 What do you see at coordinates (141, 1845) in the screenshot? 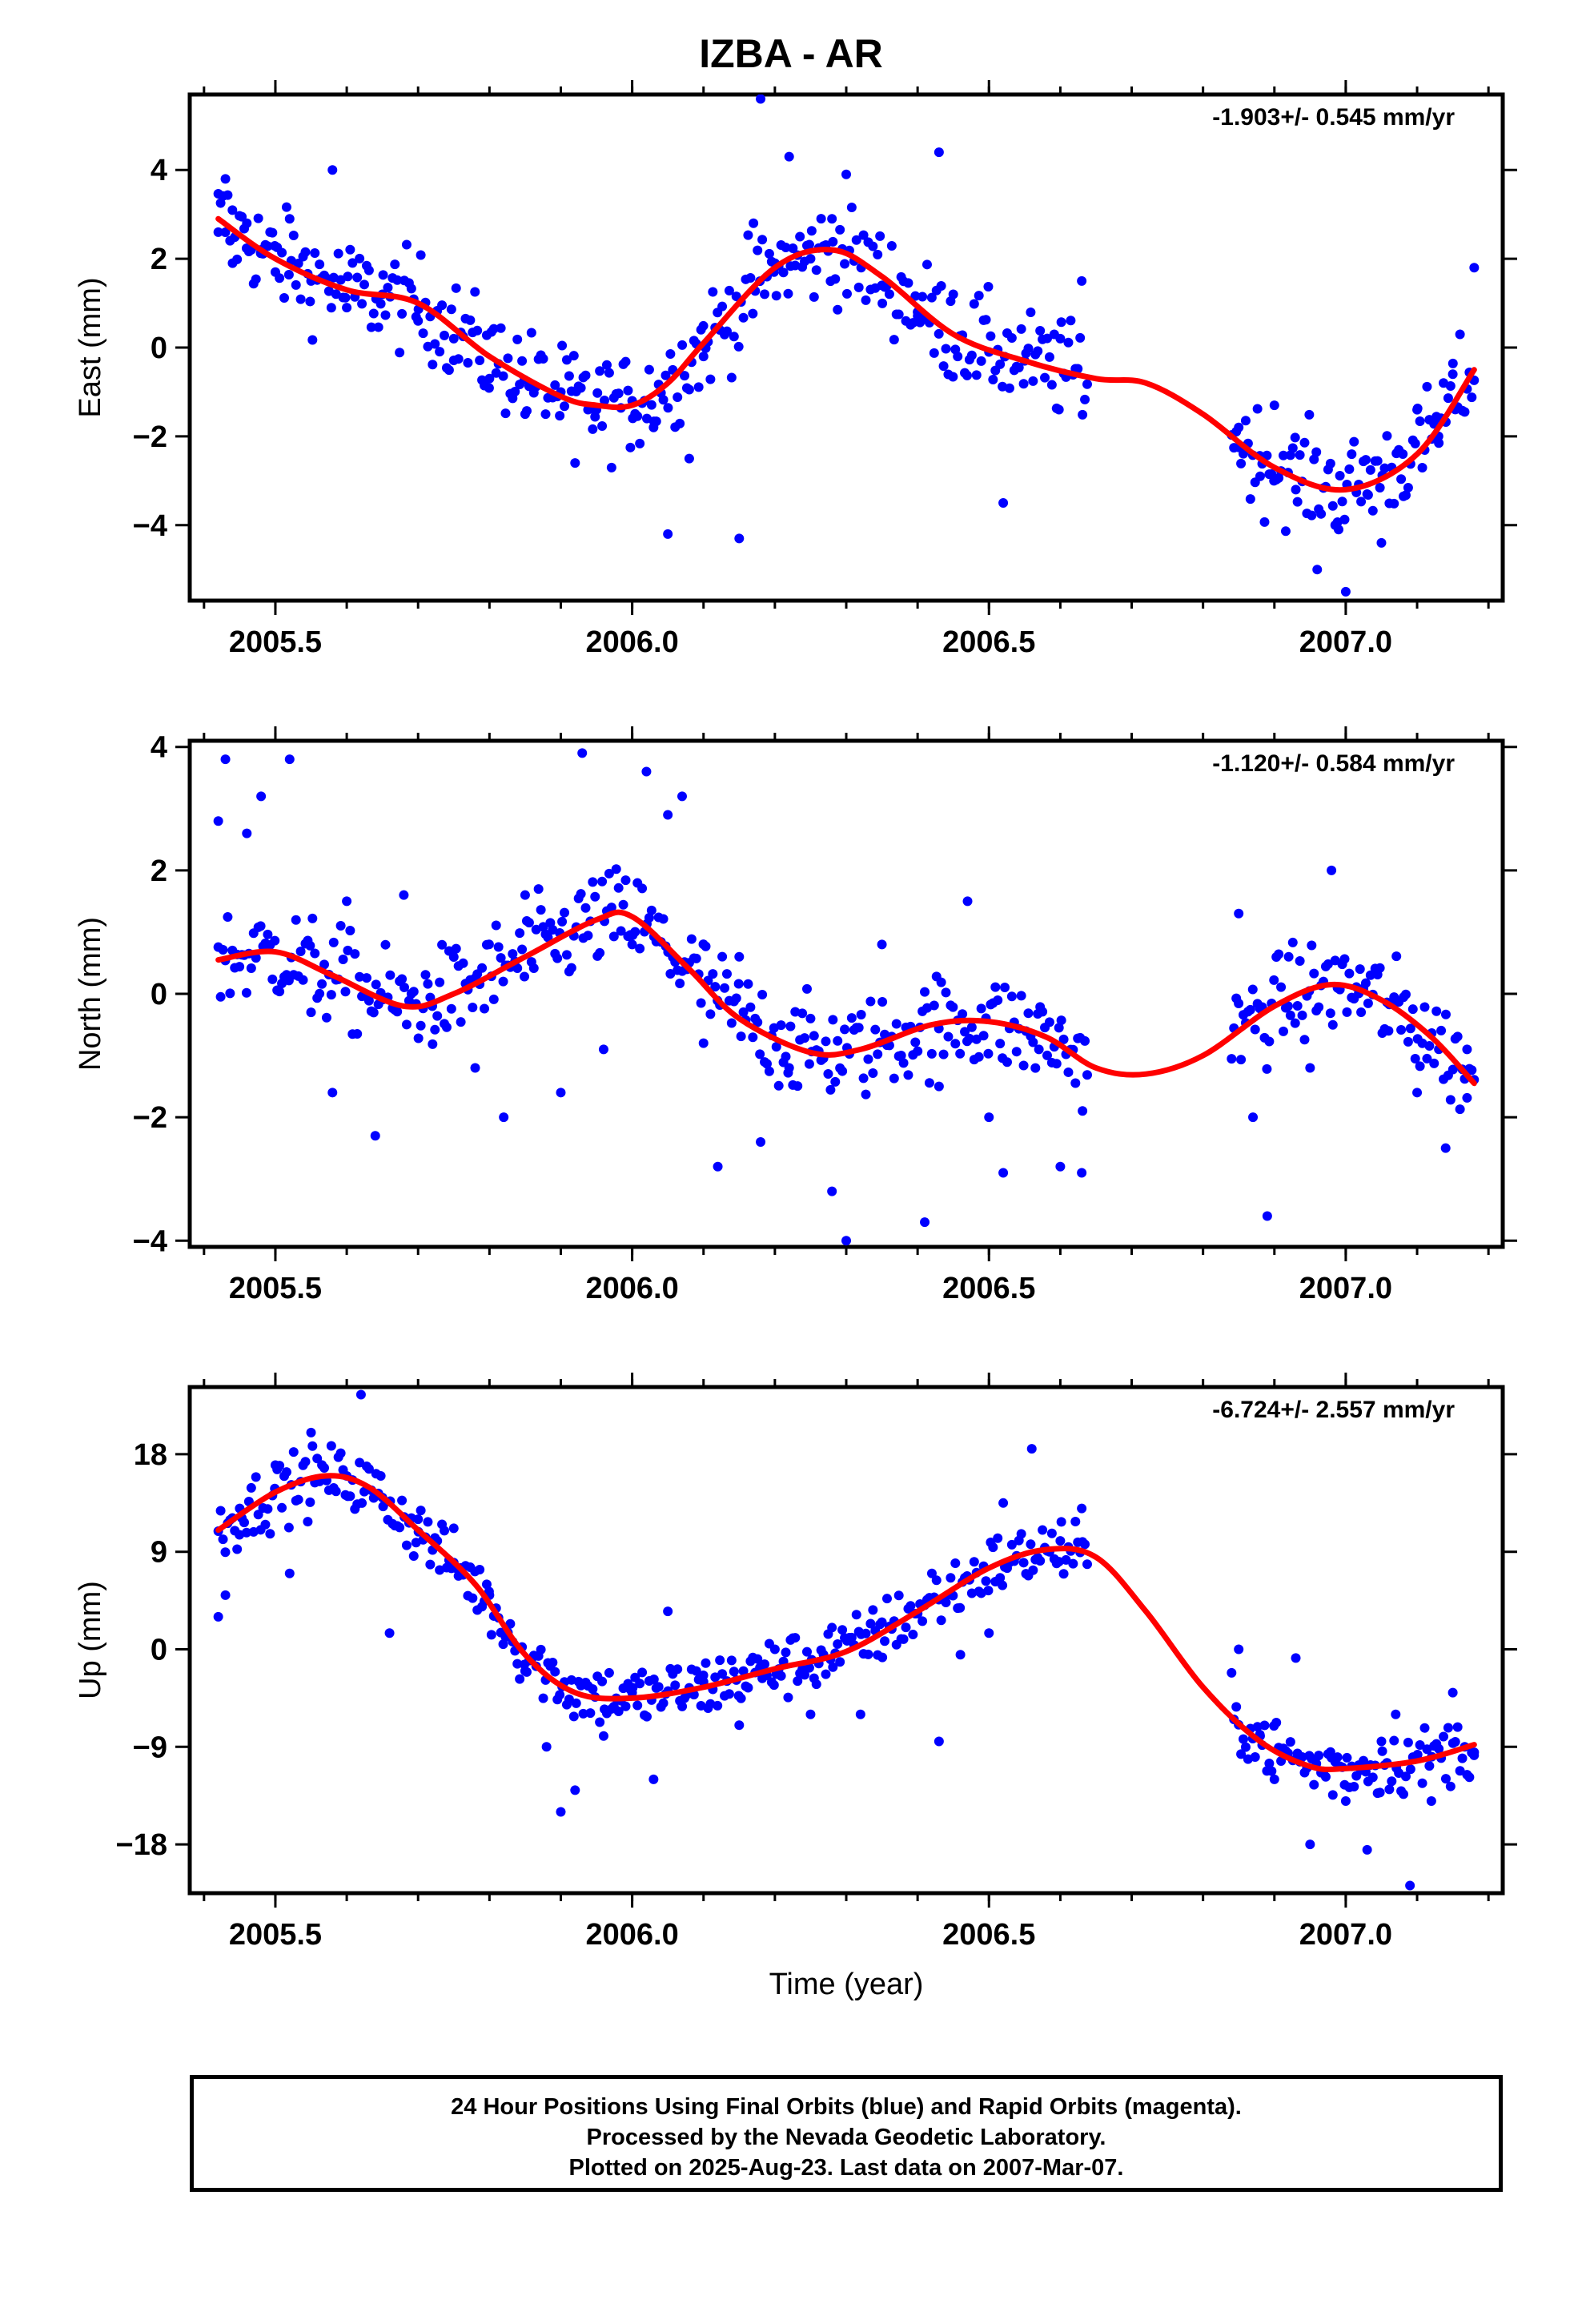
I see `y-tick-label: −18` at bounding box center [141, 1845].